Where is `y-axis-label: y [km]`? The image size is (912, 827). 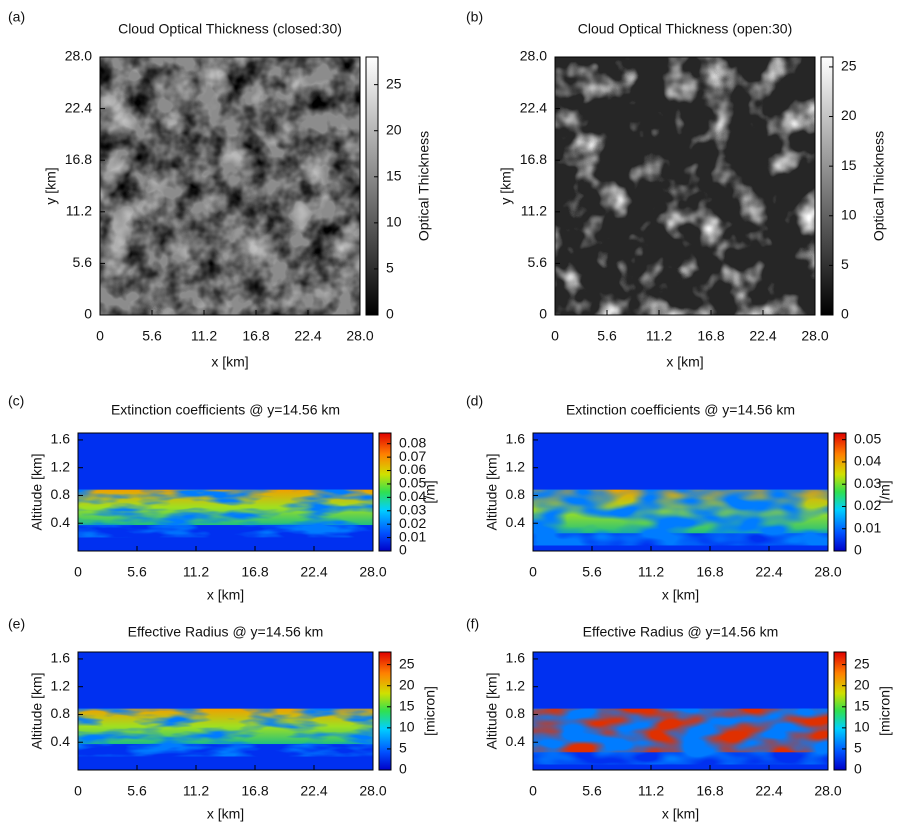
y-axis-label: y [km] is located at coordinates (506, 185).